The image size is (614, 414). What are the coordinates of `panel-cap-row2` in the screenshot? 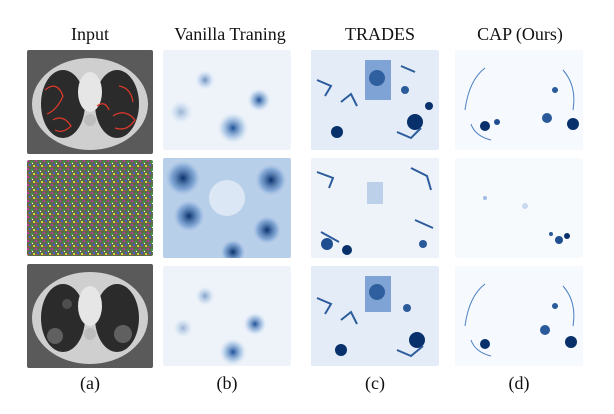 It's located at (519, 208).